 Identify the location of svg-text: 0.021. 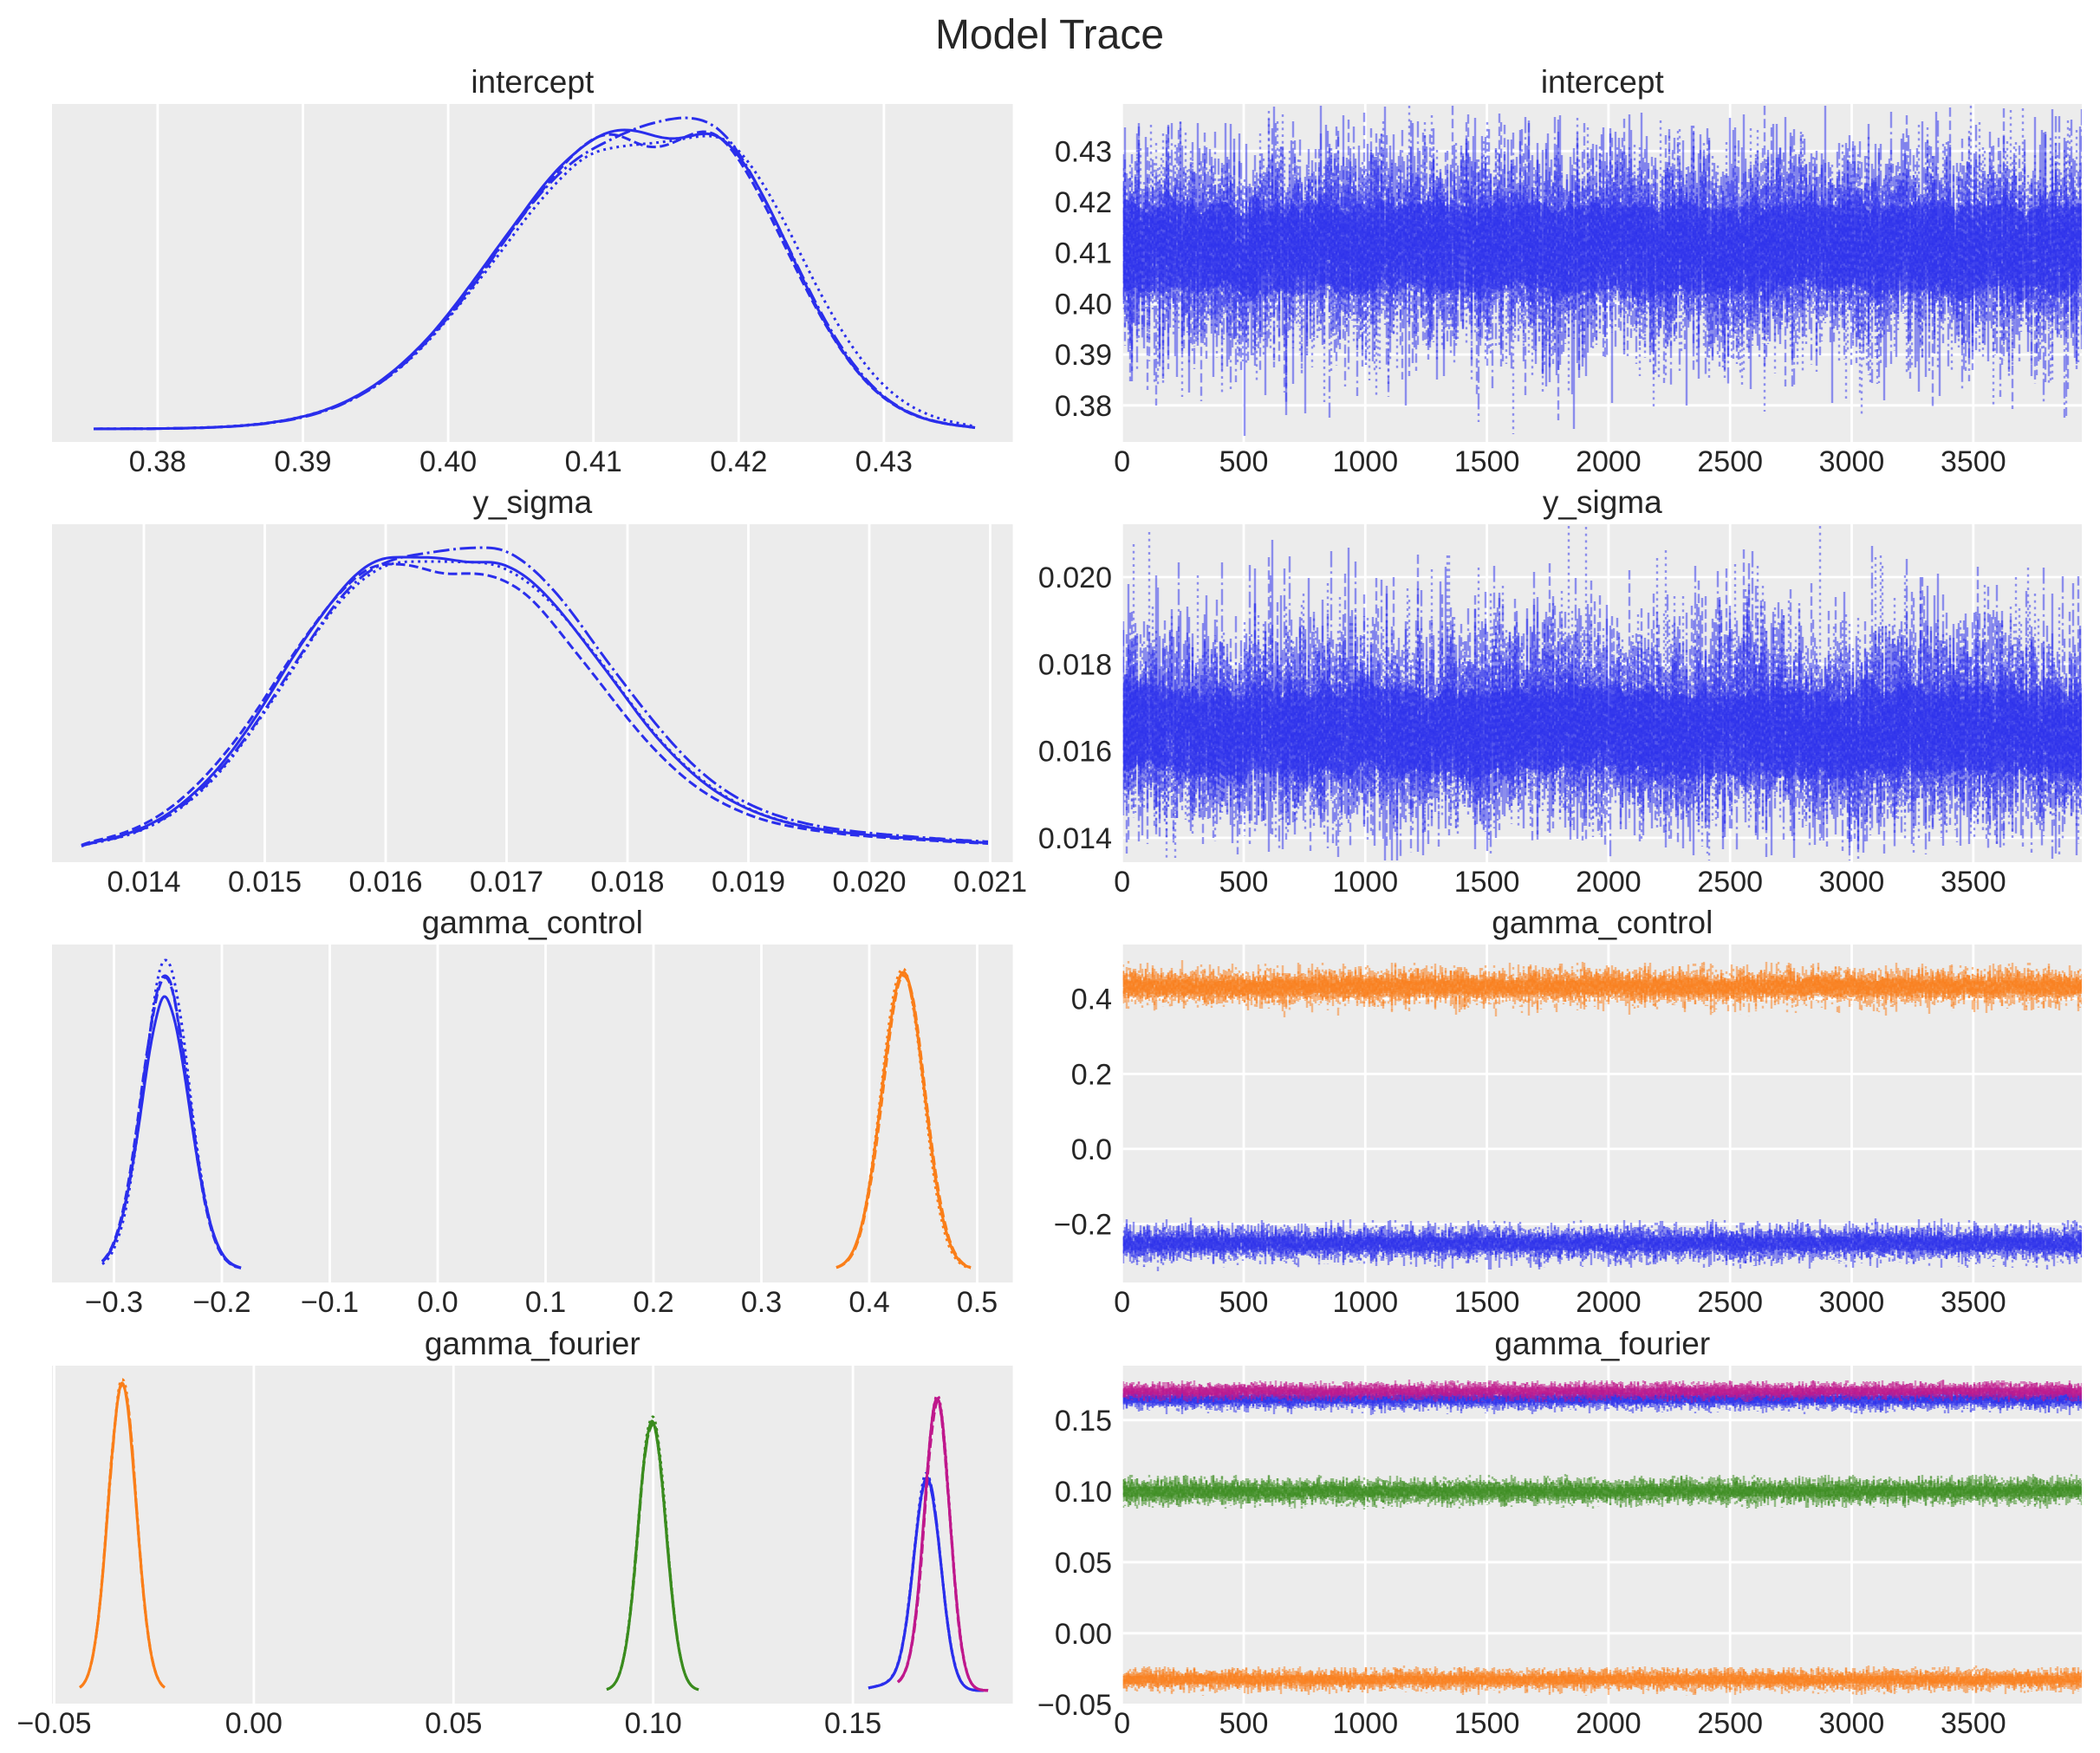
(990, 883).